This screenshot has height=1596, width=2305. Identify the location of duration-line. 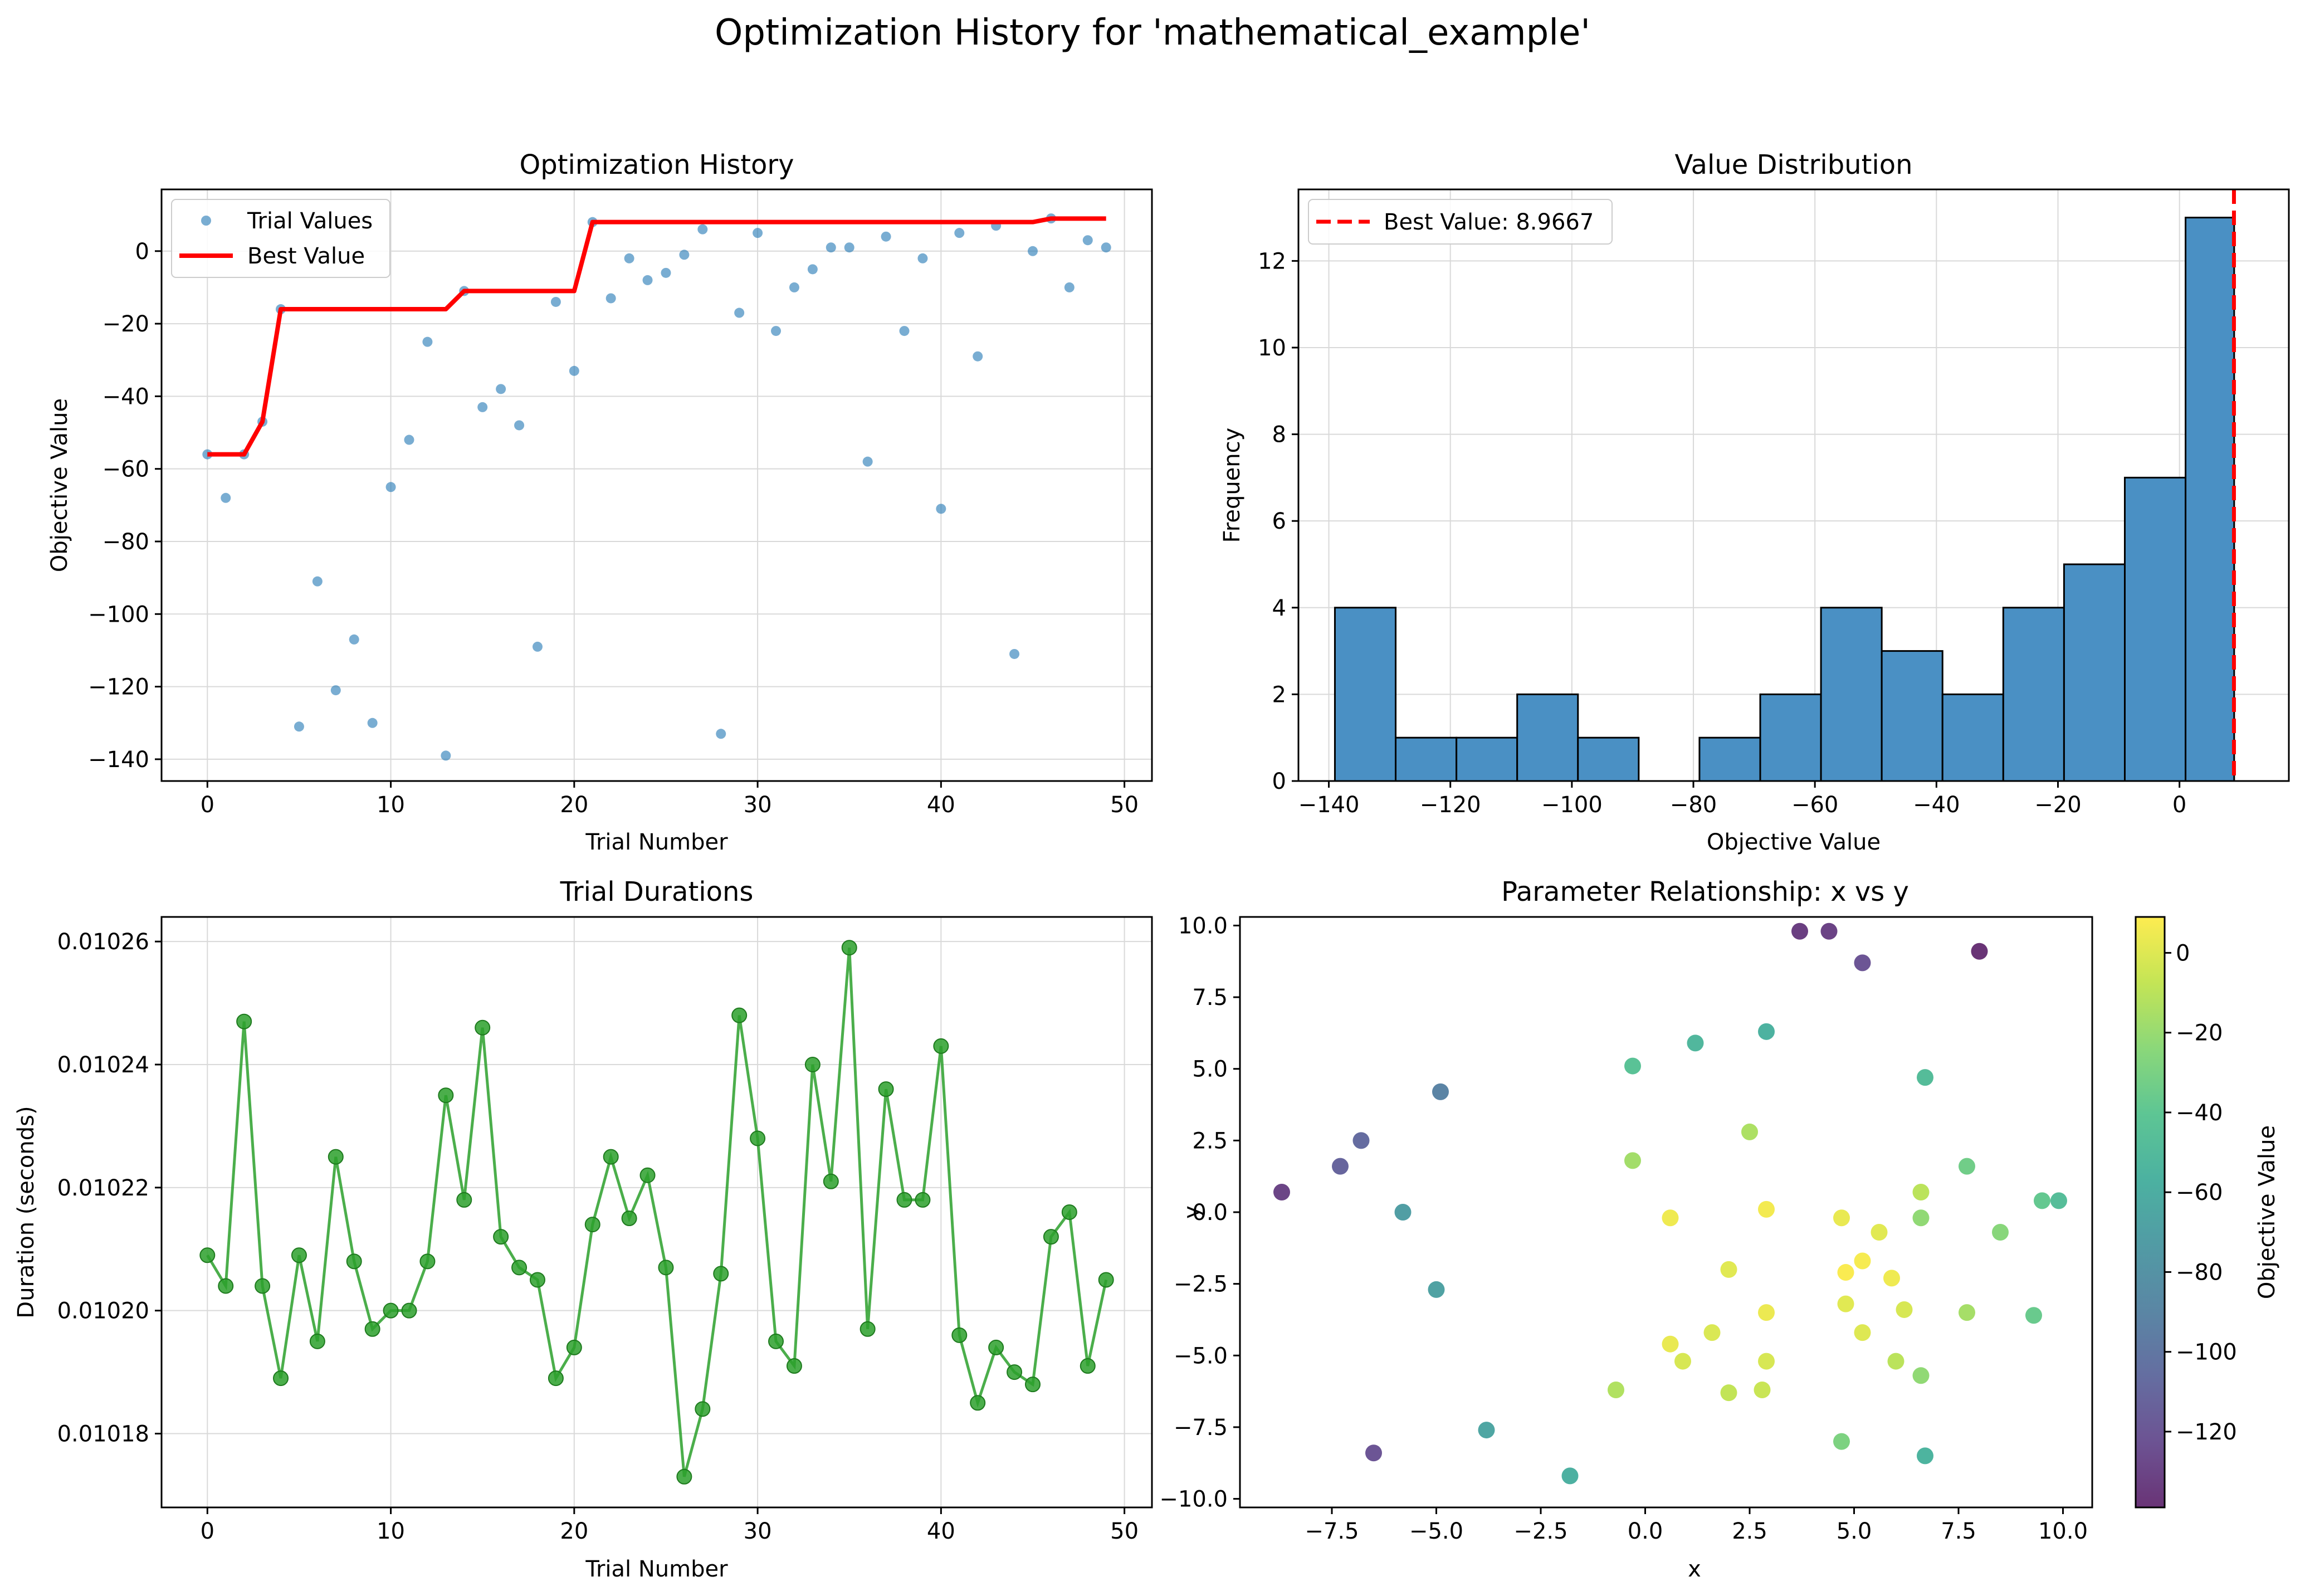
(657, 1212).